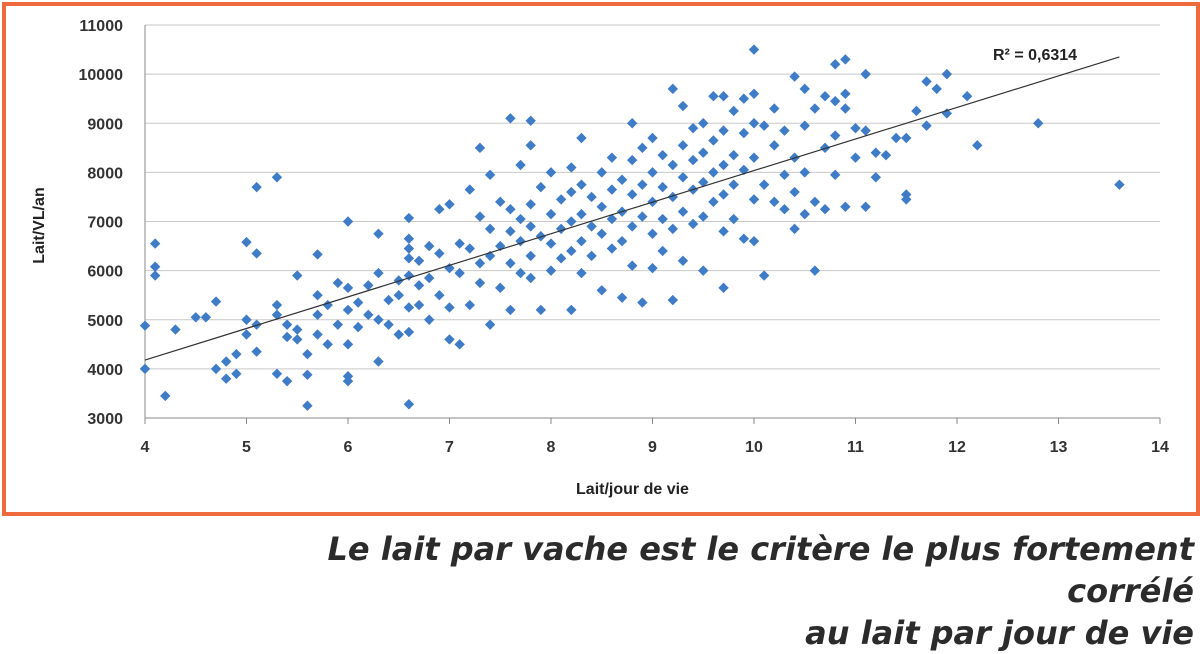 The image size is (1200, 654). Describe the element at coordinates (101, 75) in the screenshot. I see `y-tick-label: 10000` at that location.